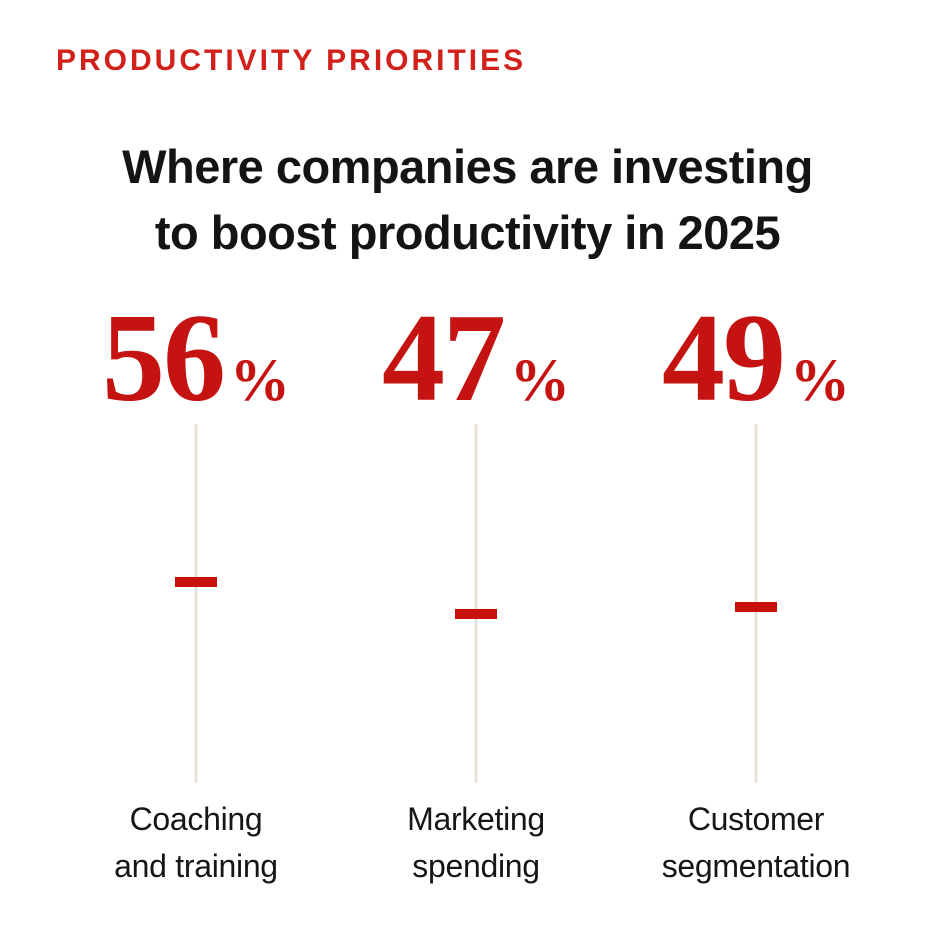 This screenshot has height=935, width=935. What do you see at coordinates (467, 166) in the screenshot?
I see `chart-title-line1: Where companies are investing` at bounding box center [467, 166].